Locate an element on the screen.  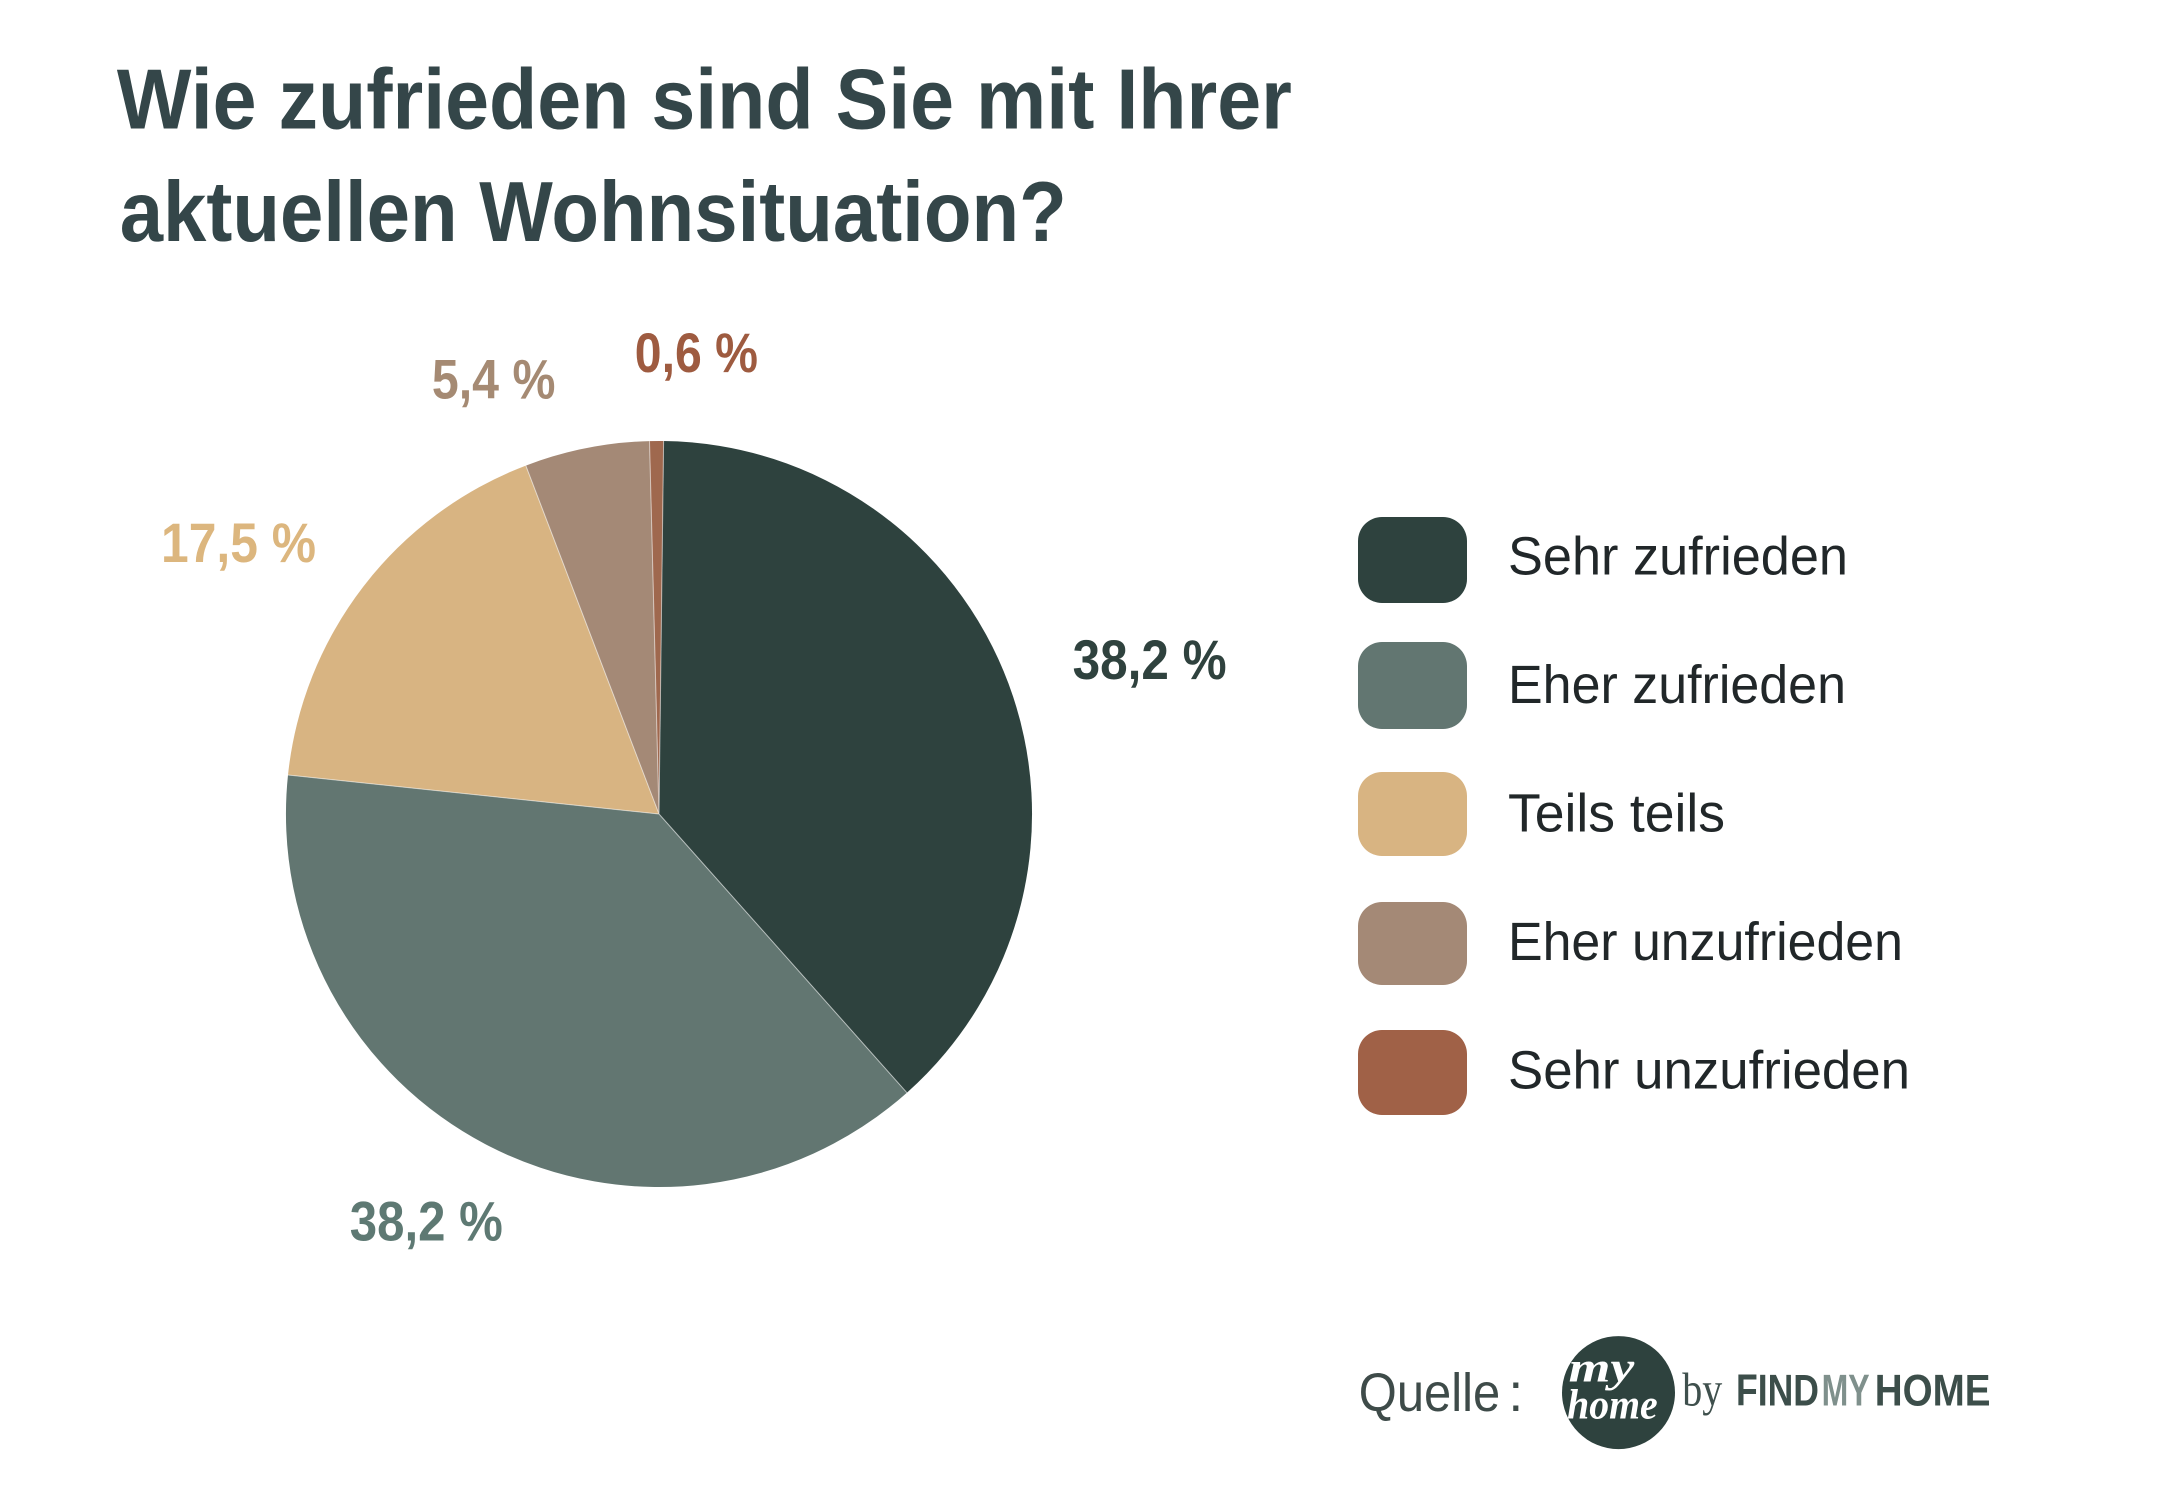
svg-text: home is located at coordinates (1612, 1406).